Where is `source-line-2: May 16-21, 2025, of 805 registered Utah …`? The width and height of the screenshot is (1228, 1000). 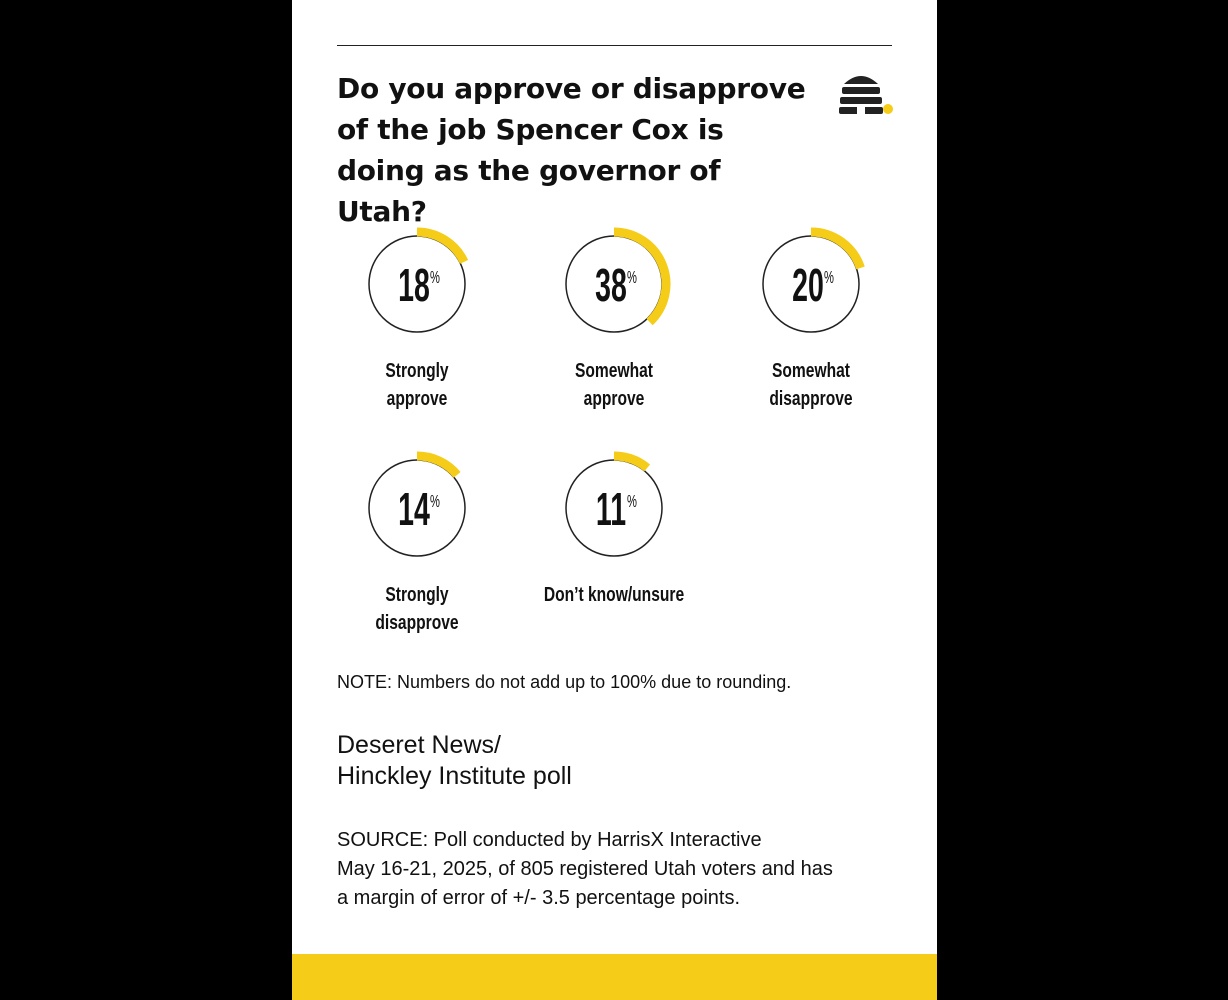 source-line-2: May 16-21, 2025, of 805 registered Utah … is located at coordinates (585, 869).